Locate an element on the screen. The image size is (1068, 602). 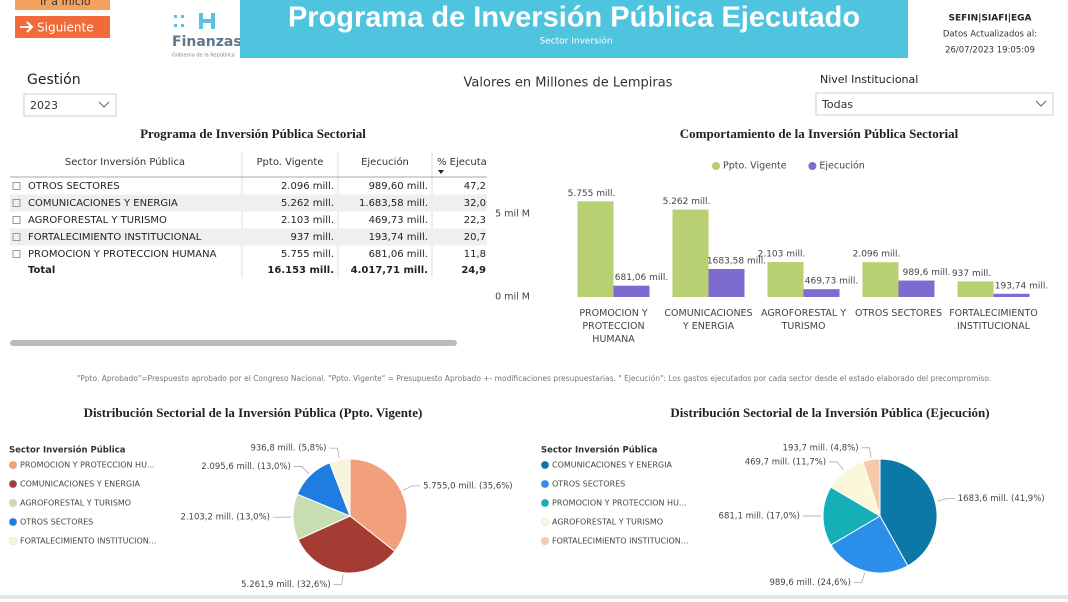
table-title: Programa de Inversión Pública Sectorial is located at coordinates (253, 133).